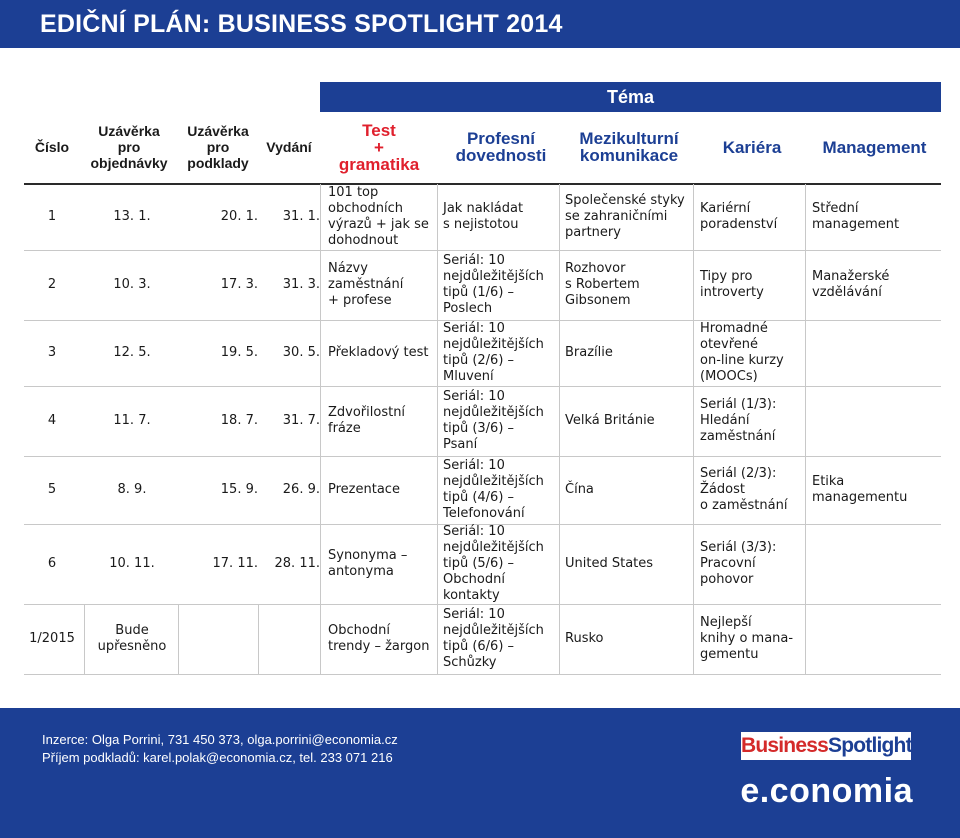  I want to click on row-5-kariera-text: Seriál (2/3): Žádost o zaměstnání, so click(743, 490).